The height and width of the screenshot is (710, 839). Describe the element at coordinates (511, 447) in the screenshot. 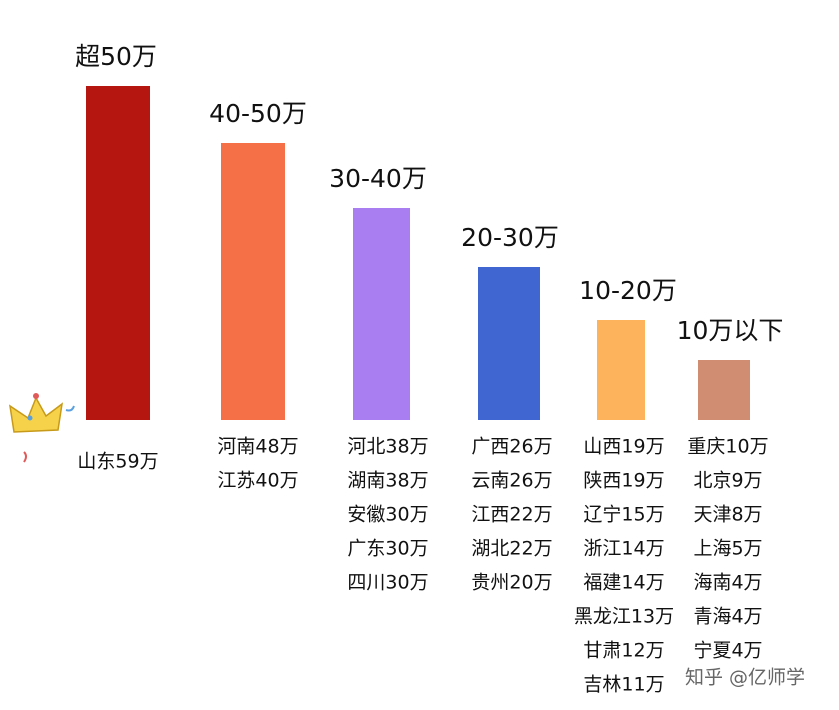

I see `province-label: 广西26万` at that location.